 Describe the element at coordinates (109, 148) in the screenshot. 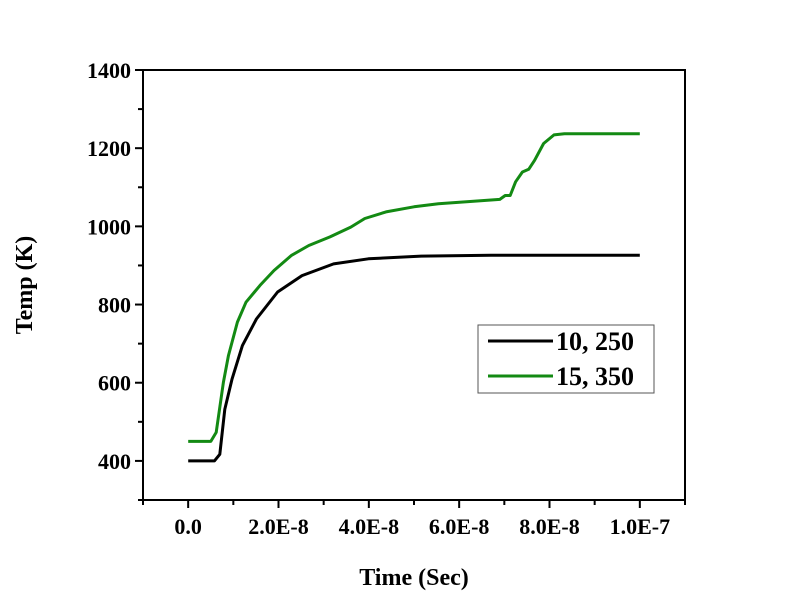

I see `y-tick-label: 1200` at that location.